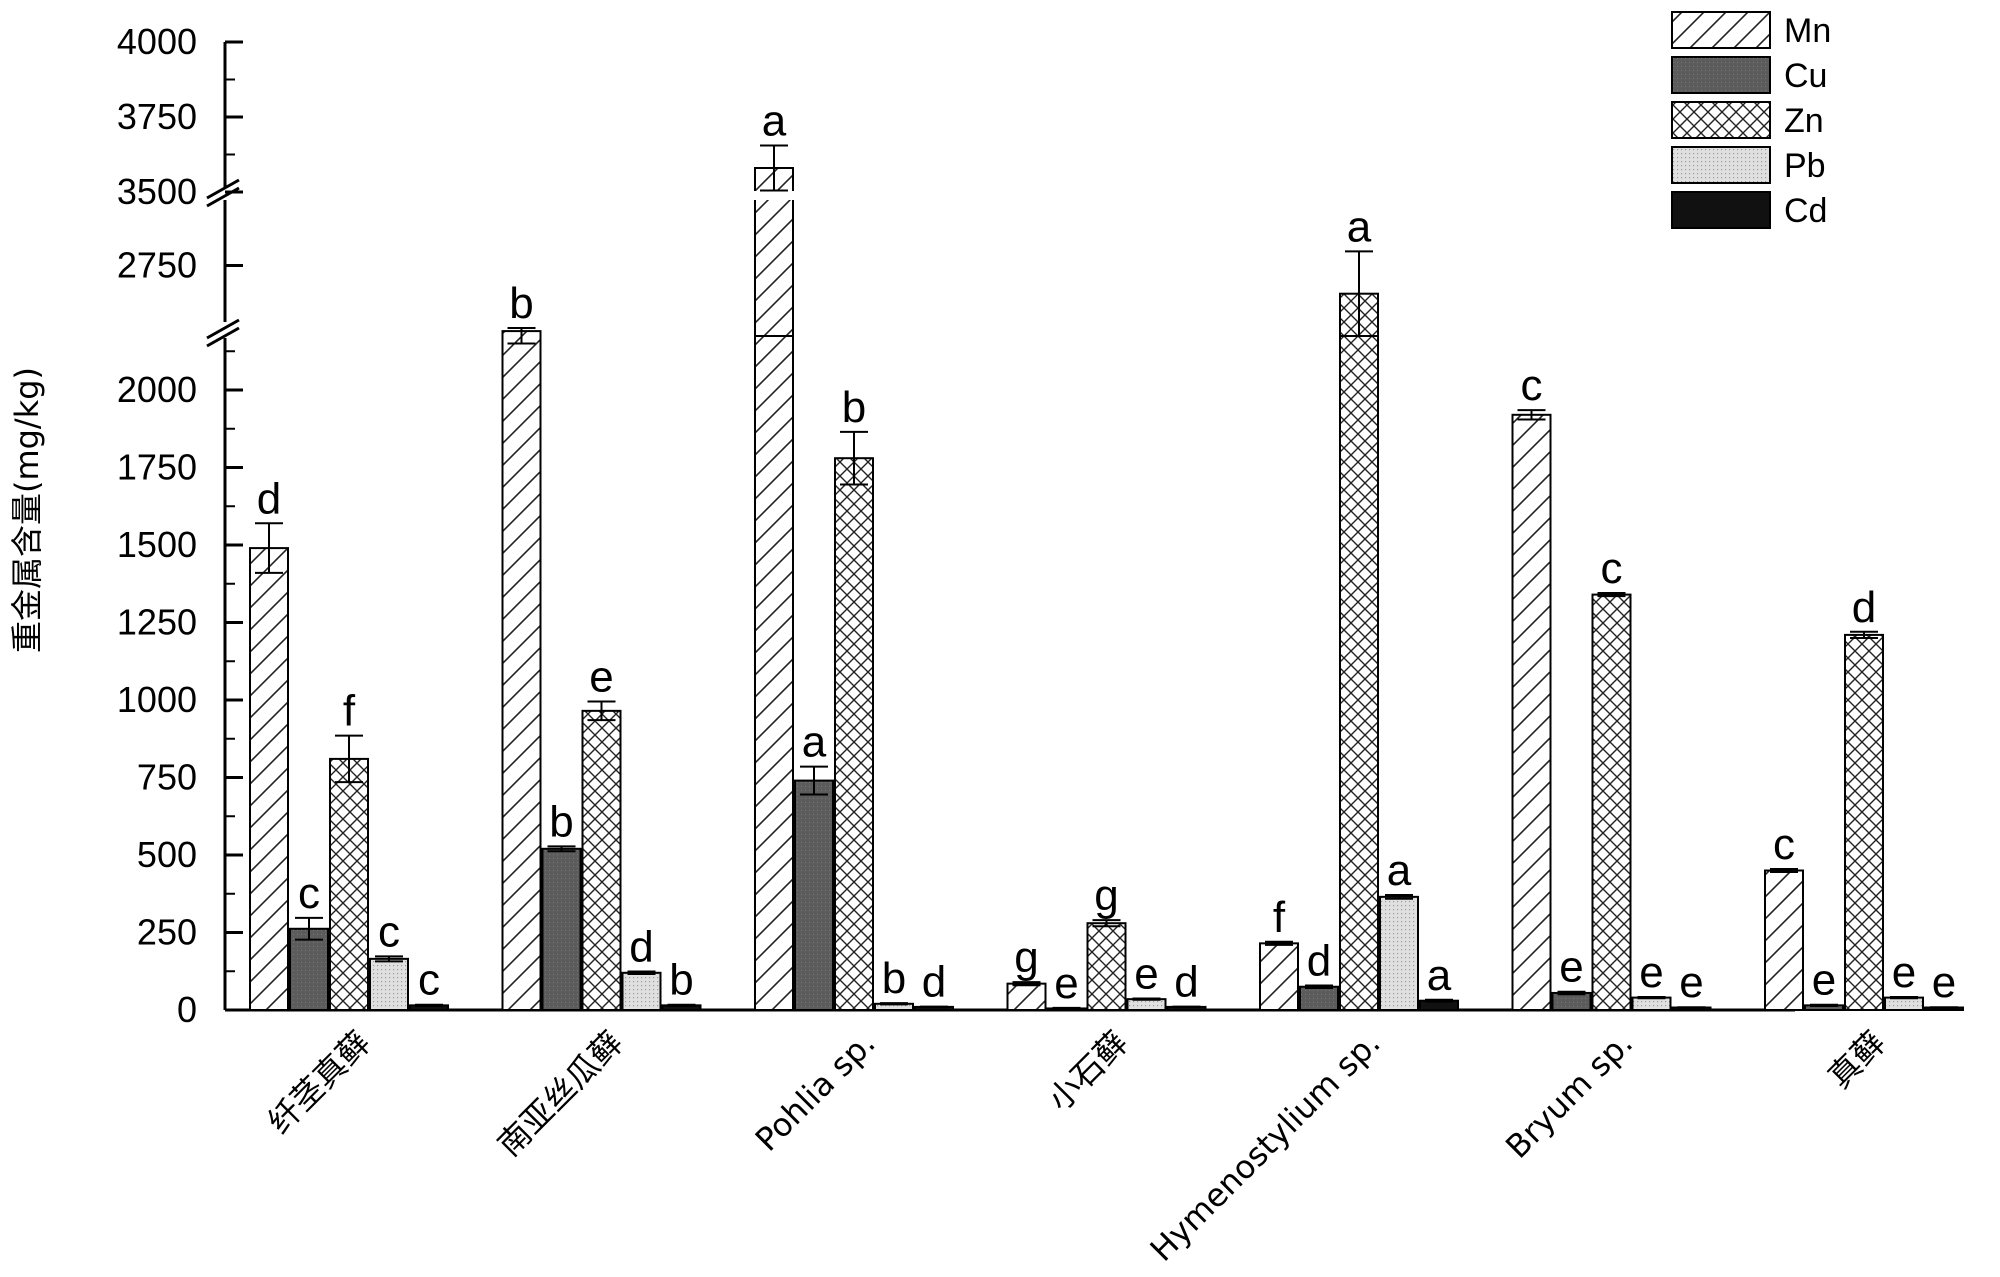 The image size is (2000, 1277). What do you see at coordinates (1721, 30) in the screenshot?
I see `legend-swatch-mn` at bounding box center [1721, 30].